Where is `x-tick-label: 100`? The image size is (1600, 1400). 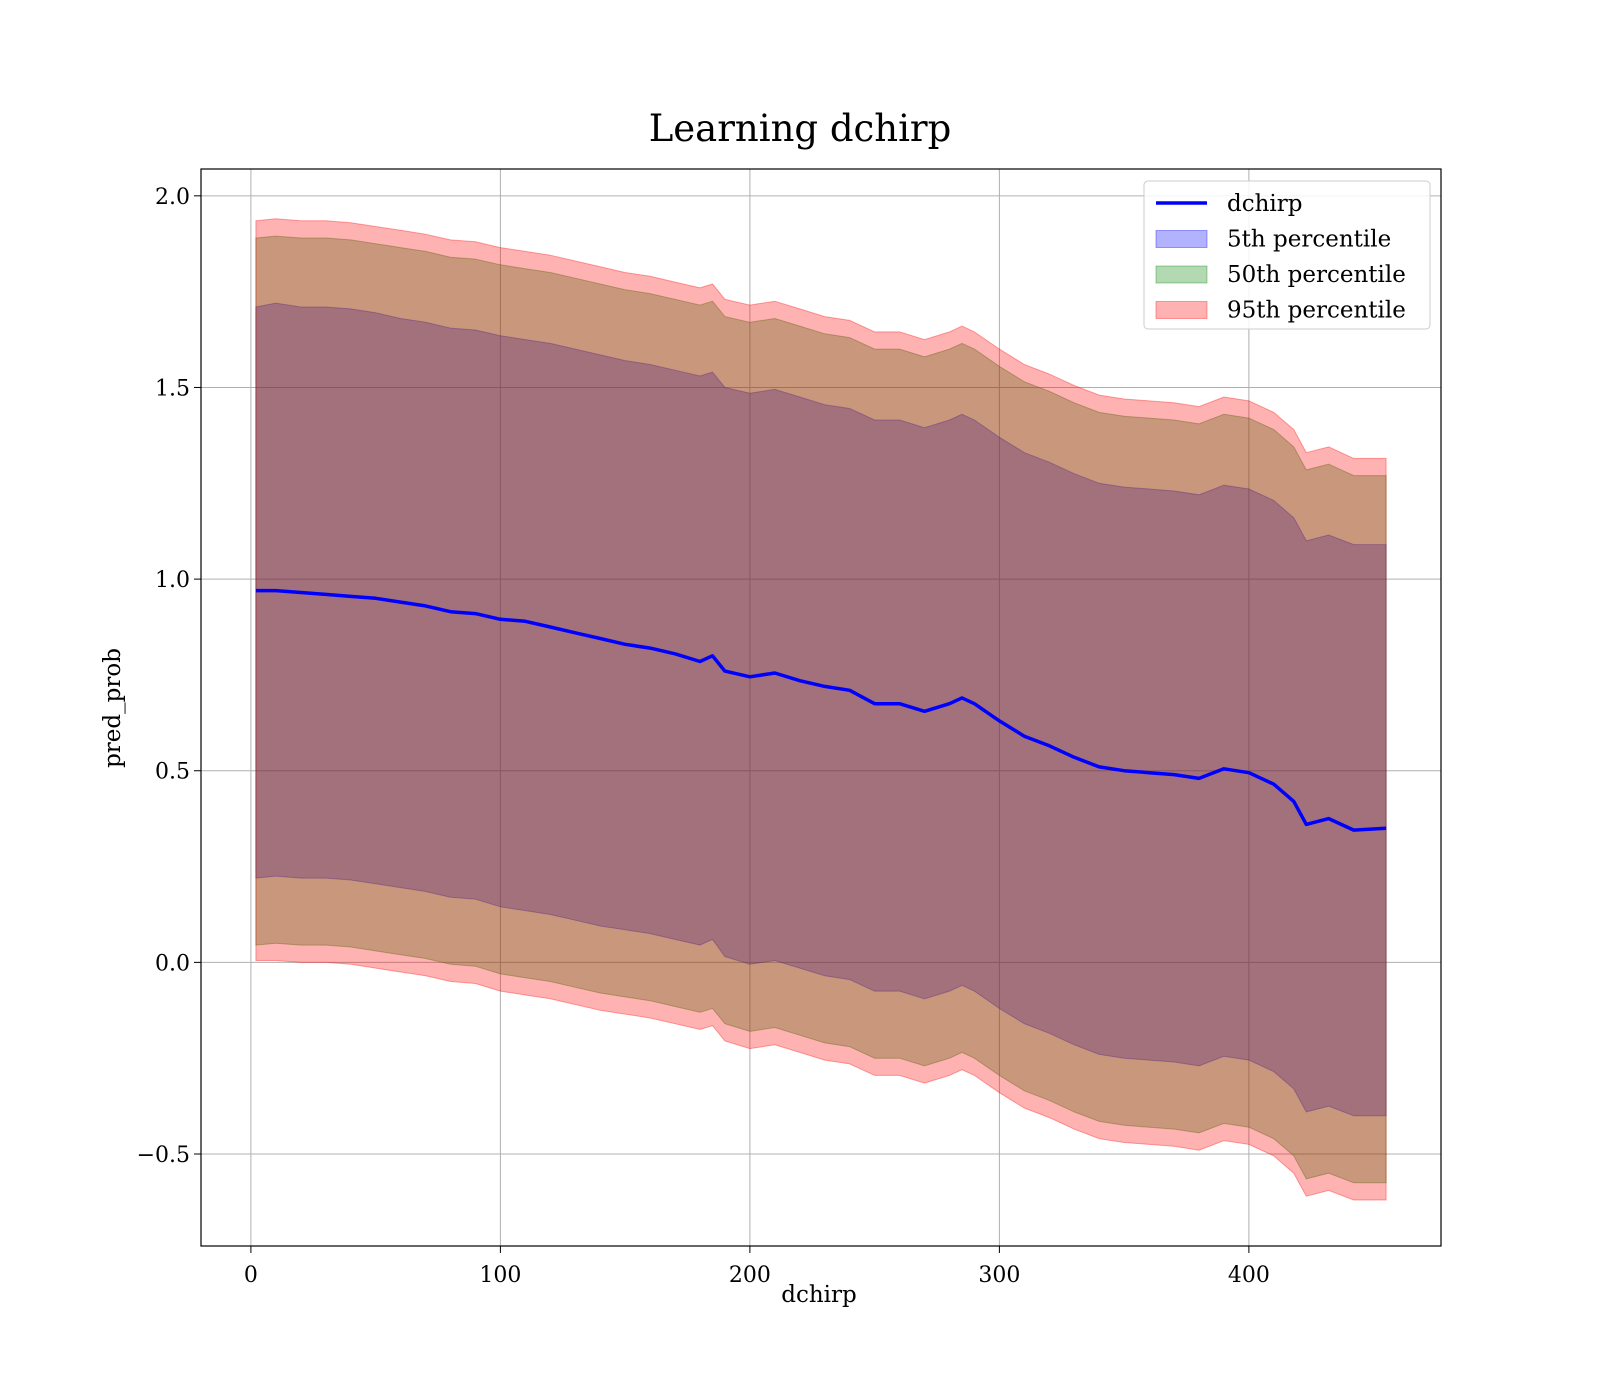
x-tick-label: 100 is located at coordinates (500, 1275).